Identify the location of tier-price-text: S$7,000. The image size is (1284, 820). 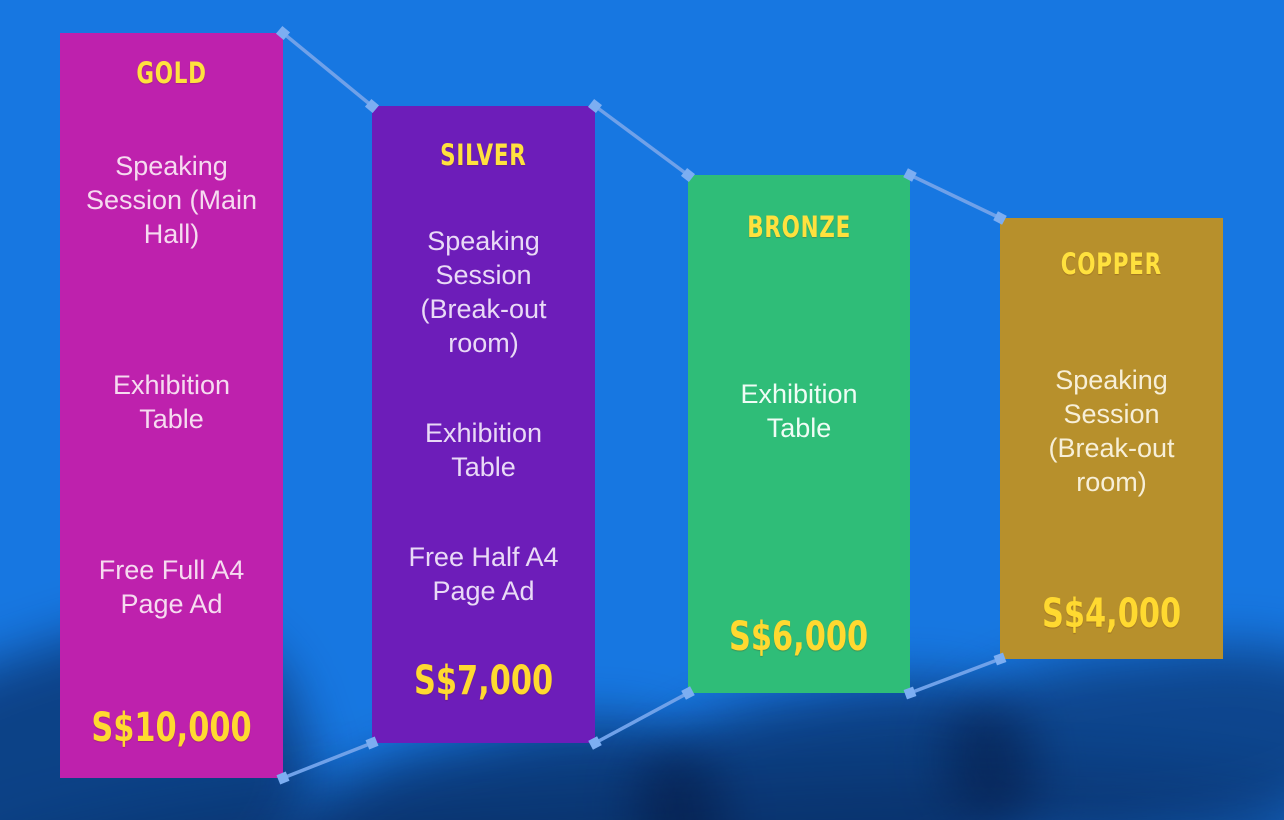
(483, 681).